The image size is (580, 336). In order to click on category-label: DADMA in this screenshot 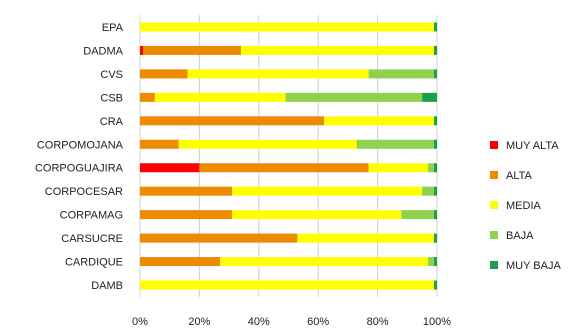, I will do `click(103, 51)`.